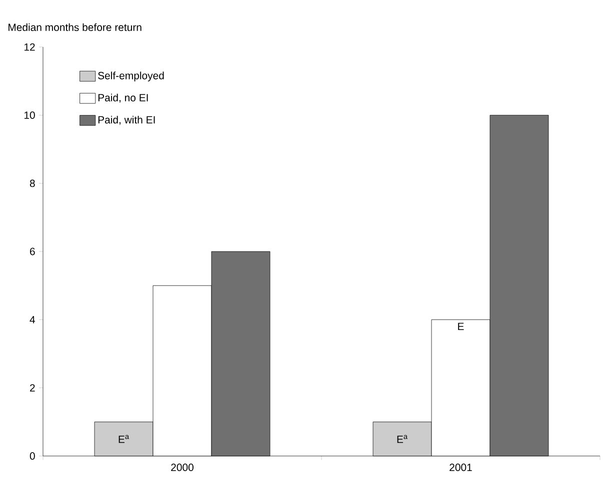 This screenshot has width=613, height=482. Describe the element at coordinates (461, 468) in the screenshot. I see `x-tick-label: 2001` at that location.